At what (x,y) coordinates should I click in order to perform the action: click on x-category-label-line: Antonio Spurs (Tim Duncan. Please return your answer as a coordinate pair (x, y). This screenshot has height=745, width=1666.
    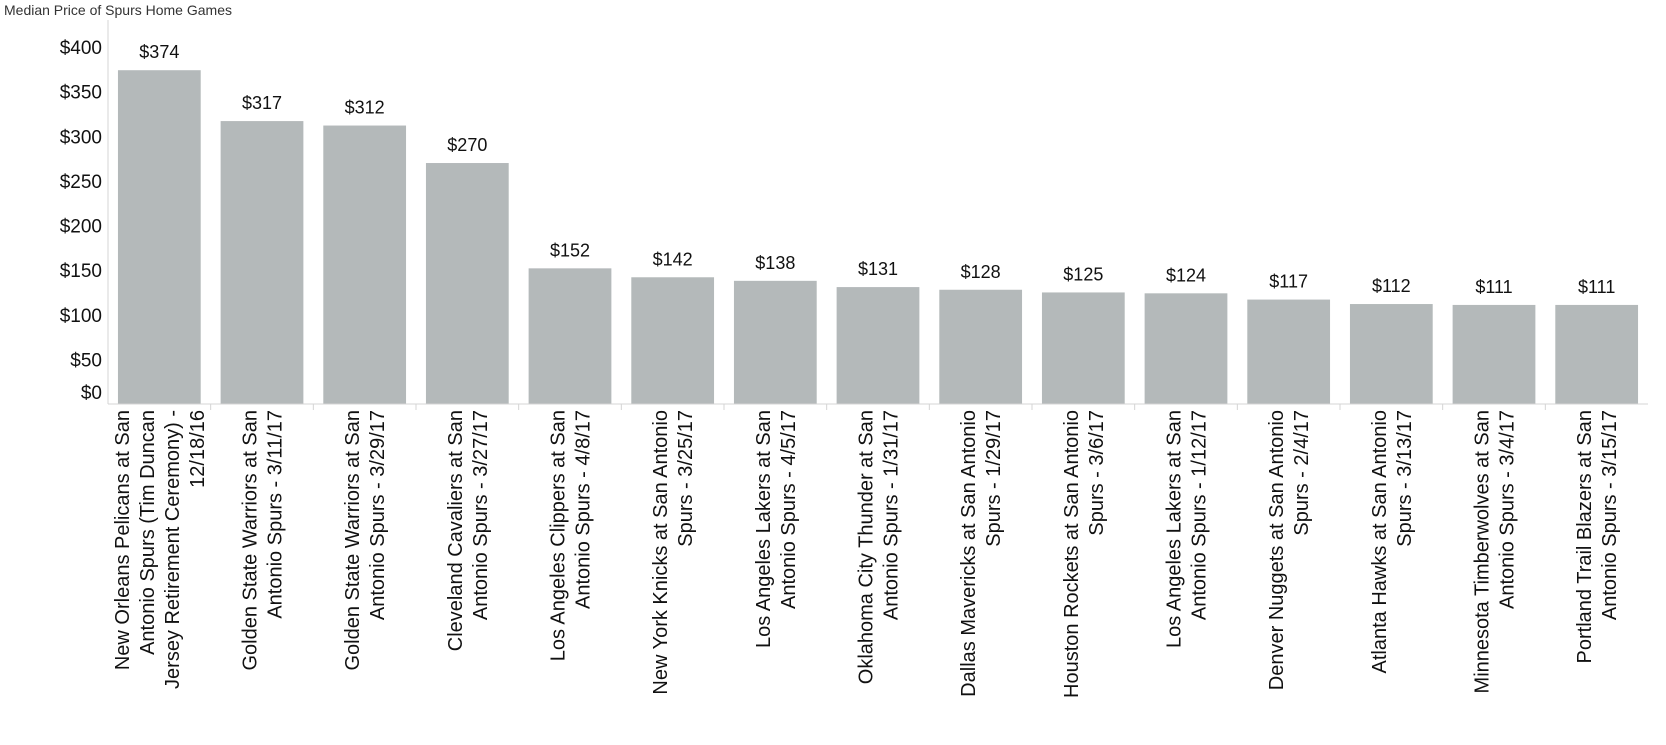
    Looking at the image, I should click on (148, 532).